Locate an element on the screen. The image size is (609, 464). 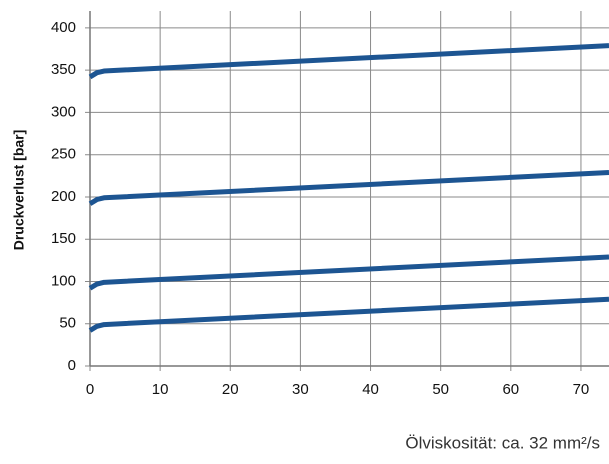
x-tick-label: 50 is located at coordinates (440, 389).